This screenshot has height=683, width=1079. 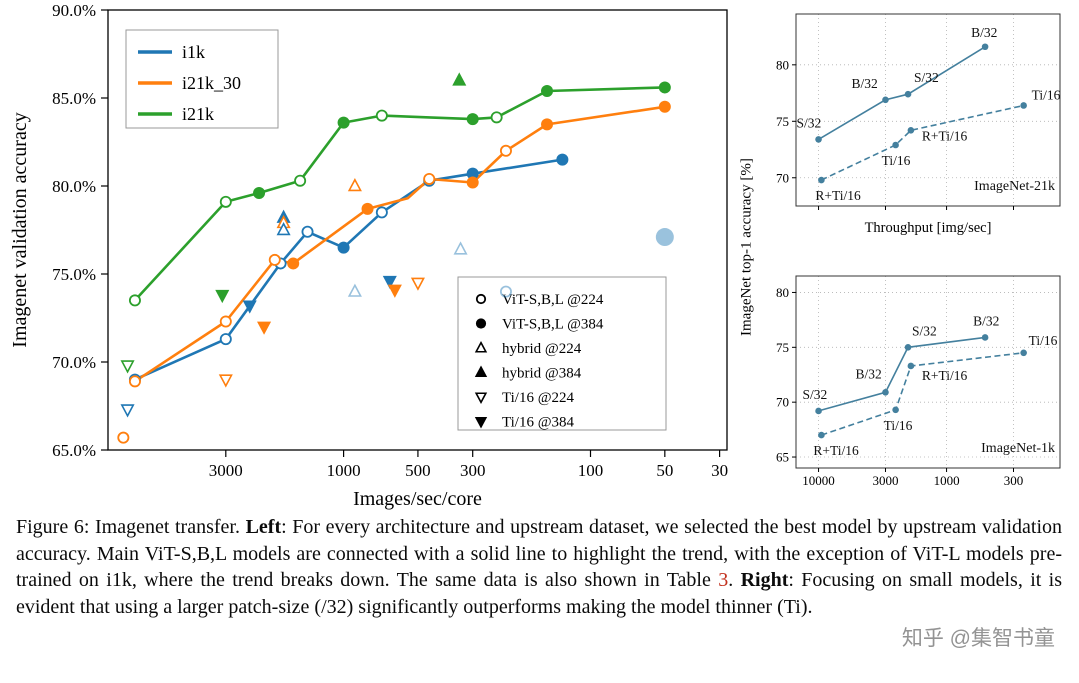 I want to click on x-axis-label: Throughput [img/sec], so click(x=928, y=228).